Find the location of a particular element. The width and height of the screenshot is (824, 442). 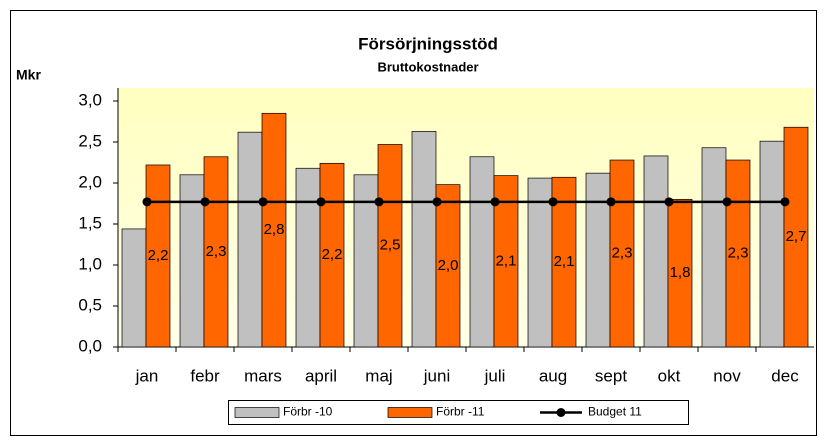

value-label: 2,8 is located at coordinates (274, 229).